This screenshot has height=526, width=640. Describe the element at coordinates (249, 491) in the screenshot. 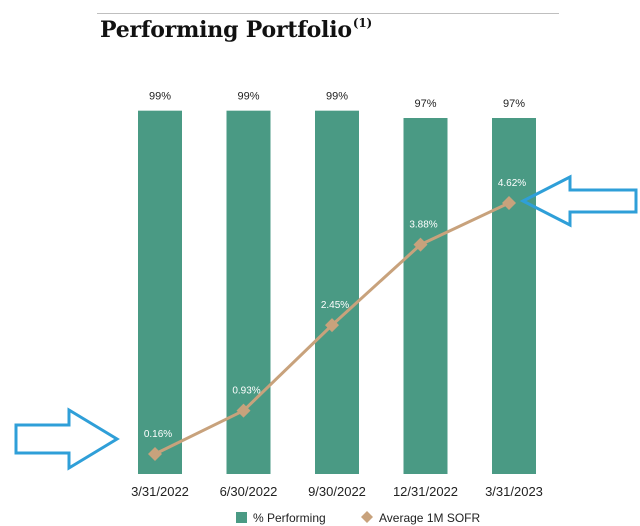

I see `x-tick-label: 6/30/2022` at that location.